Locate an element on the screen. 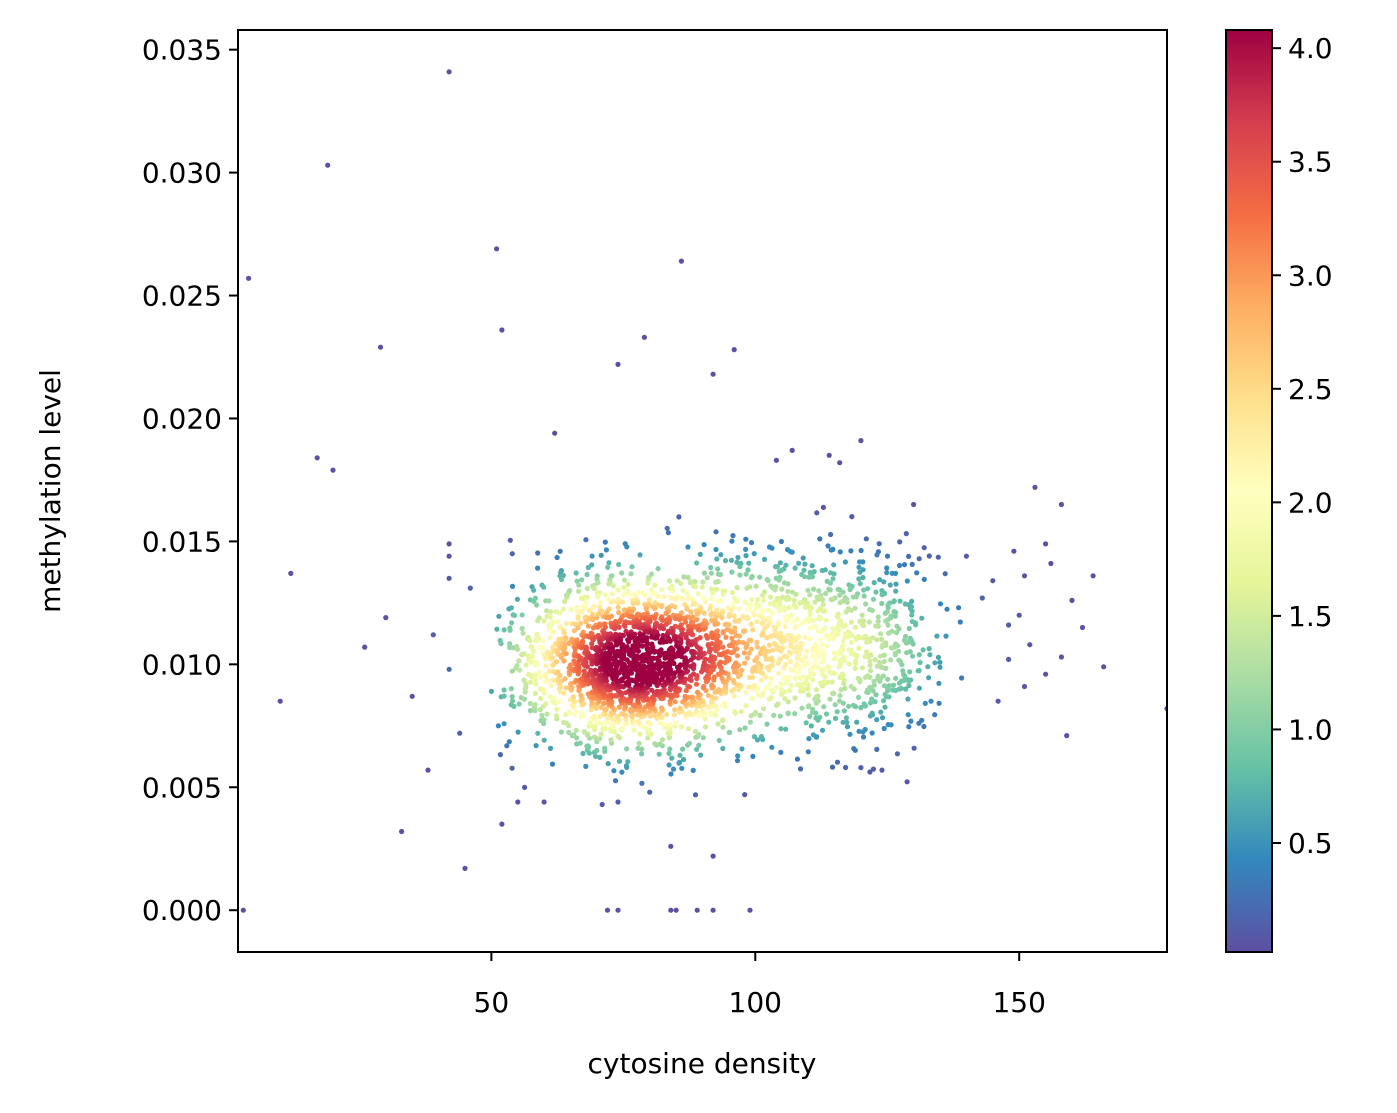 The width and height of the screenshot is (1397, 1113). x-axis-ticks: 50 100 150 is located at coordinates (760, 985).